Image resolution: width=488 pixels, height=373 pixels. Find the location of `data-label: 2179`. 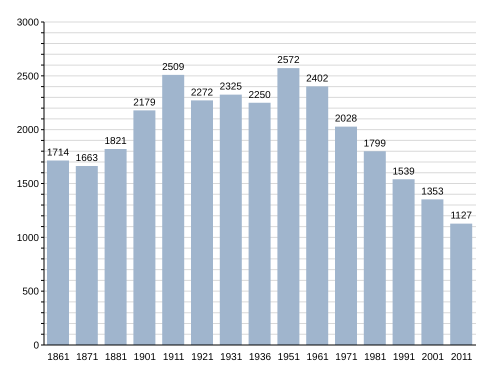

data-label: 2179 is located at coordinates (144, 102).